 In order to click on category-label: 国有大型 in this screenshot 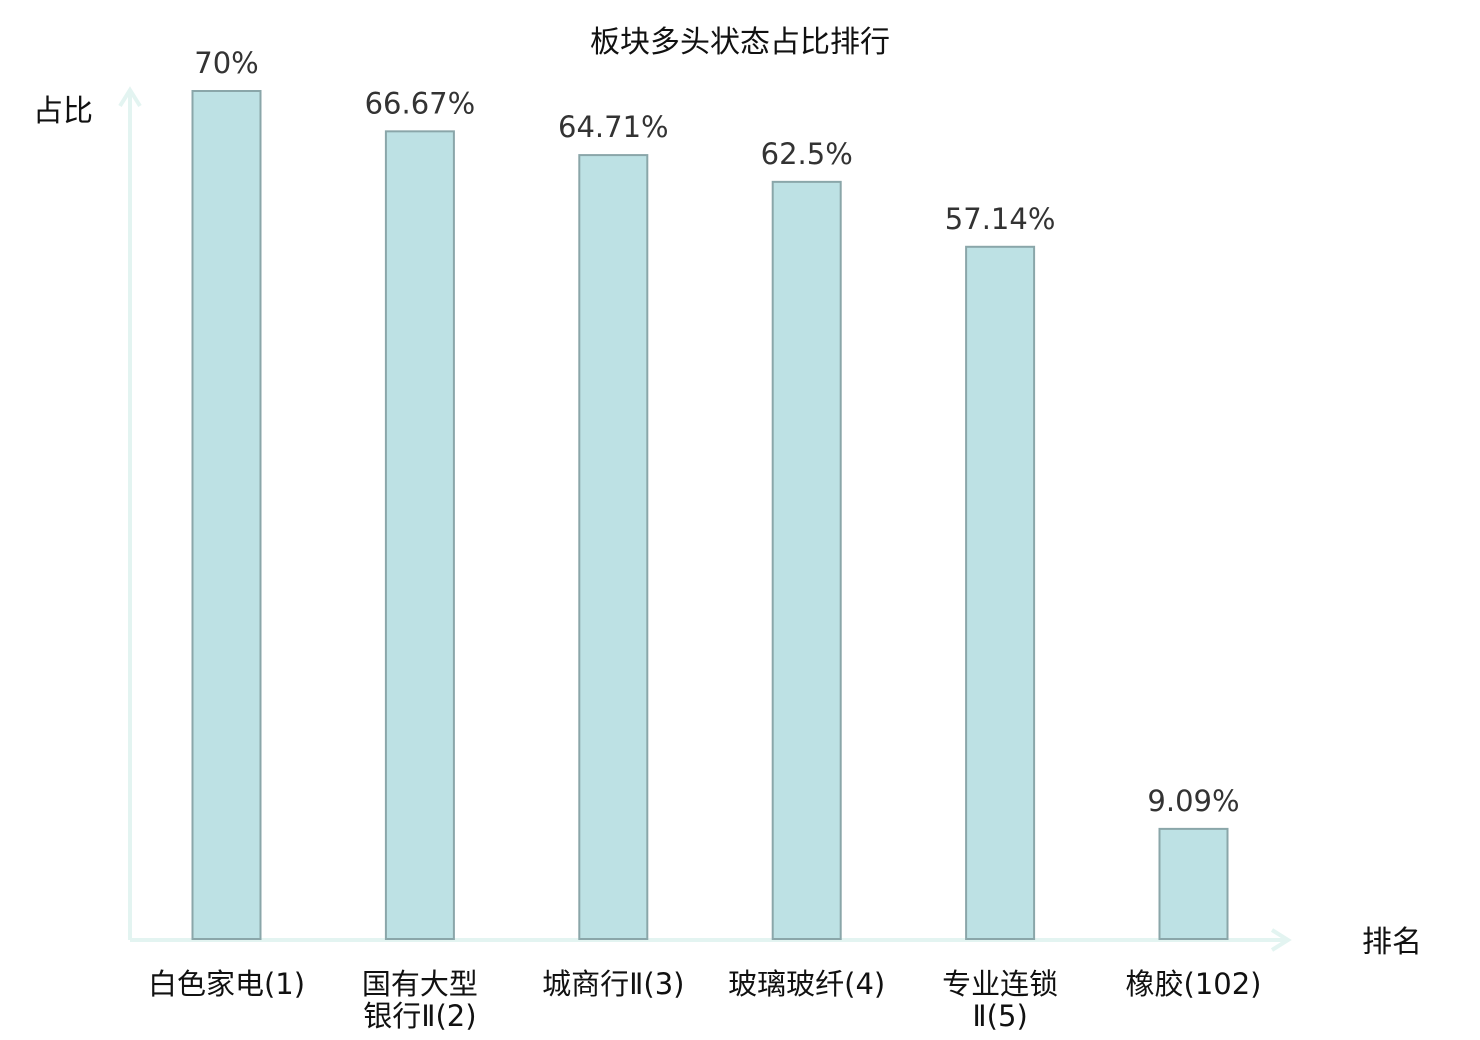, I will do `click(420, 984)`.